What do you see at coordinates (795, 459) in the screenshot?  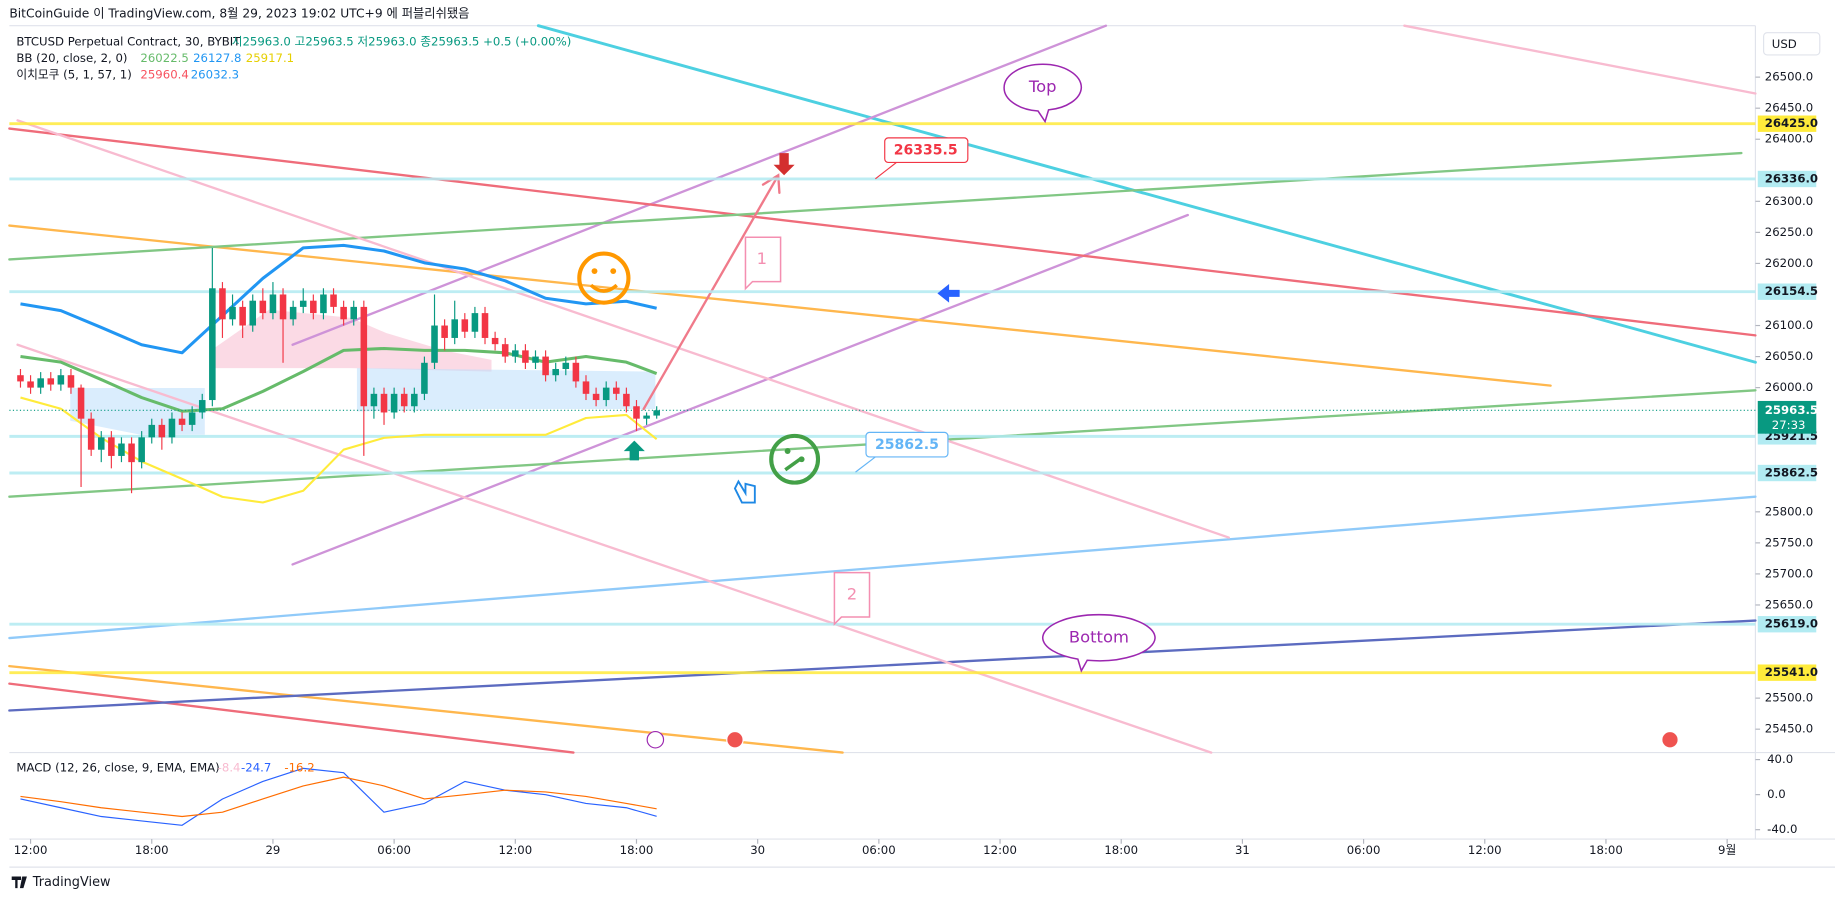 I see `confused-icon` at bounding box center [795, 459].